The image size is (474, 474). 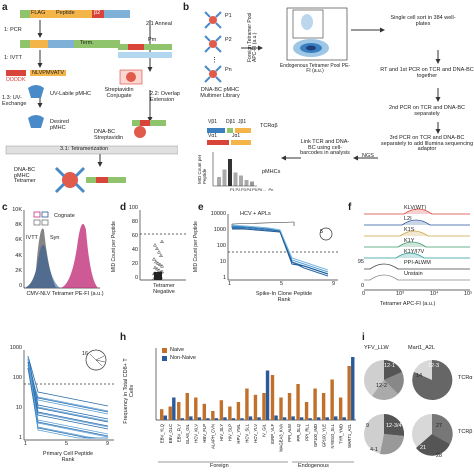 What do you see at coordinates (230, 432) in the screenshot?
I see `category-label: HIV_SLP` at bounding box center [230, 432].